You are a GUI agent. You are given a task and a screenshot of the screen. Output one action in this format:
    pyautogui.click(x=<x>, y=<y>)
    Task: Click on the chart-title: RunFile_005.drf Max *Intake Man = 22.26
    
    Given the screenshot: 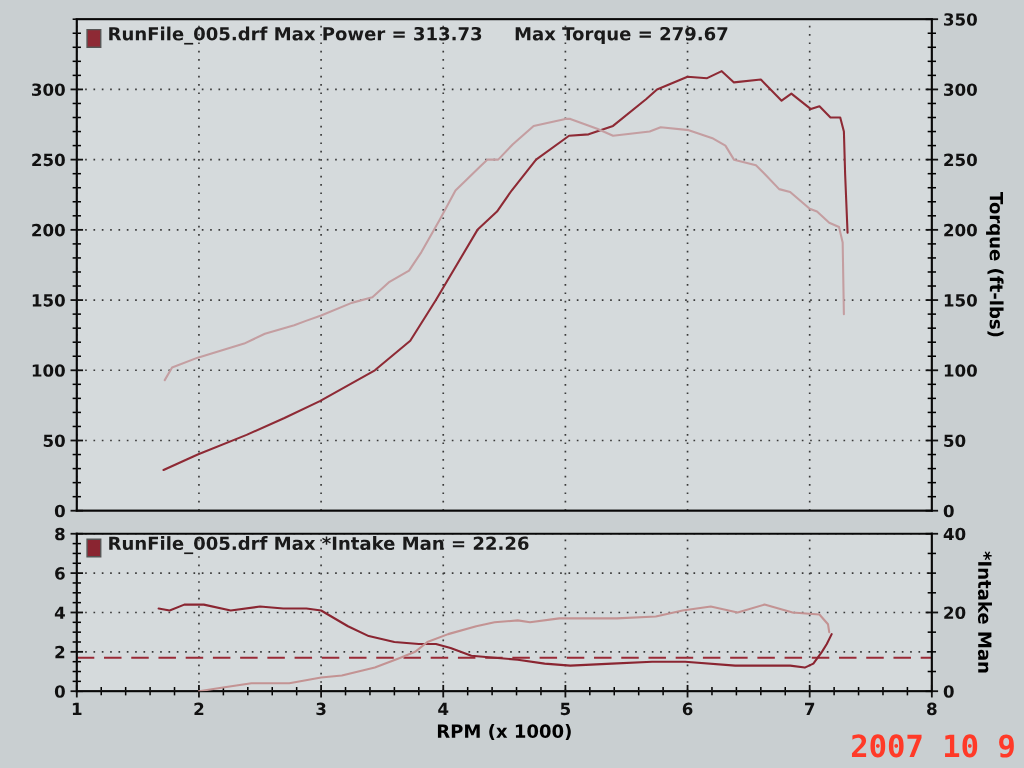 What is the action you would take?
    pyautogui.click(x=319, y=545)
    